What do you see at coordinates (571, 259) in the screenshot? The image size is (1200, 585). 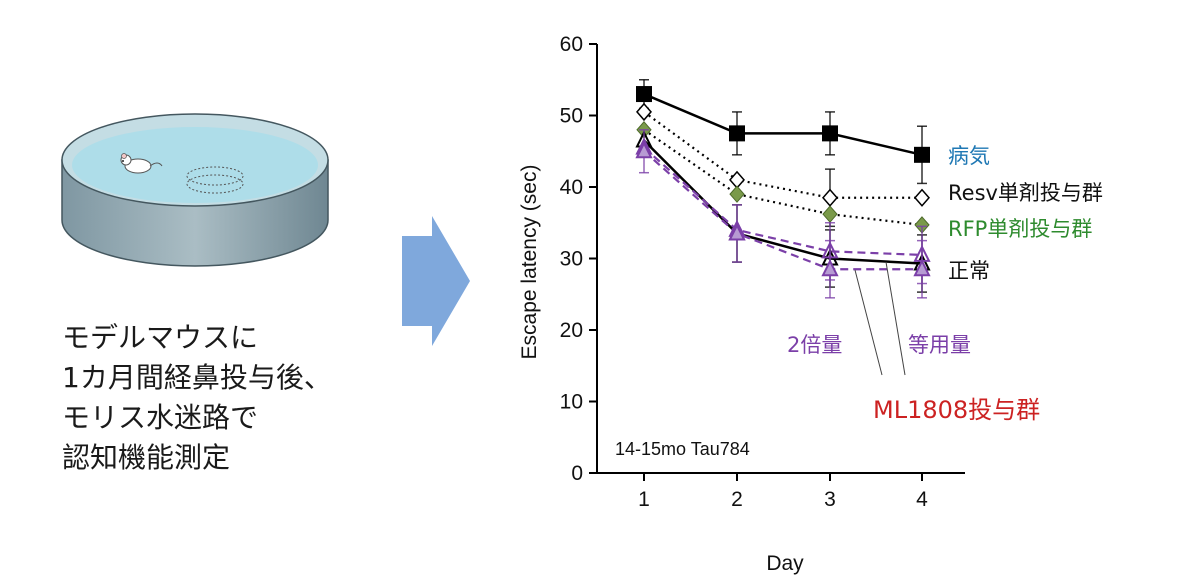 I see `y-tick-label: 30` at bounding box center [571, 259].